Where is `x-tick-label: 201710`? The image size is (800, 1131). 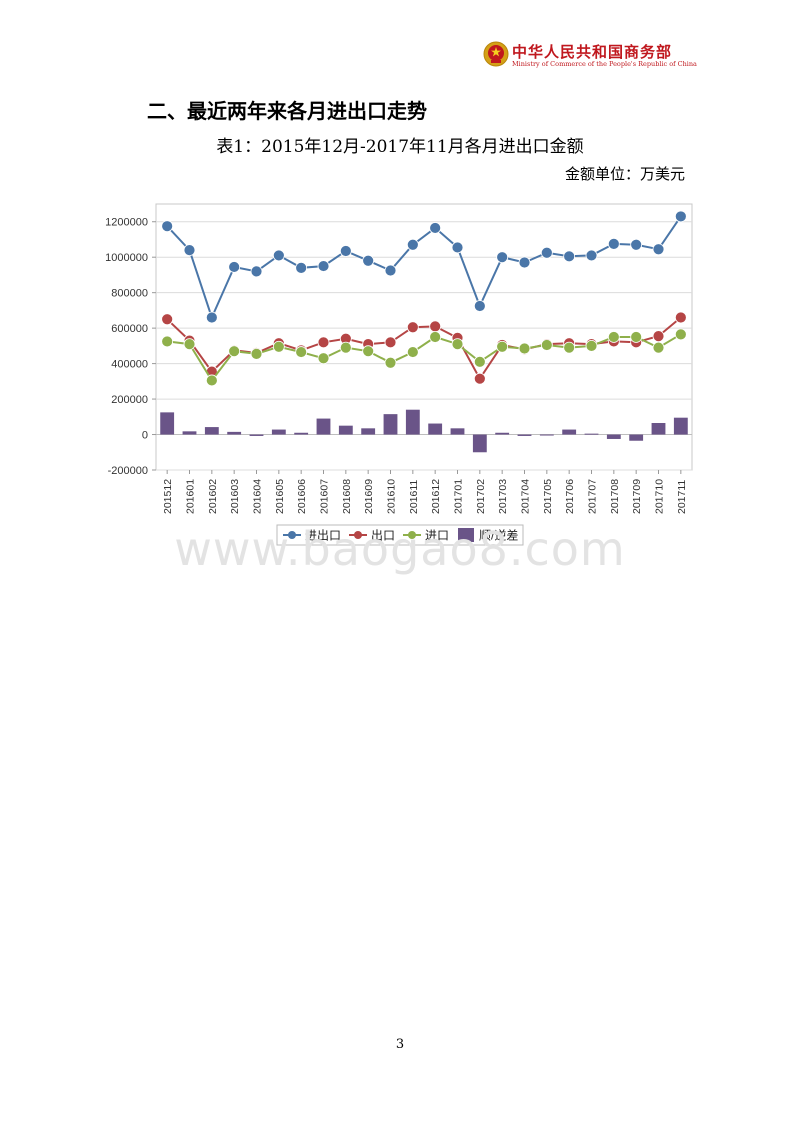
x-tick-label: 201710 is located at coordinates (660, 496).